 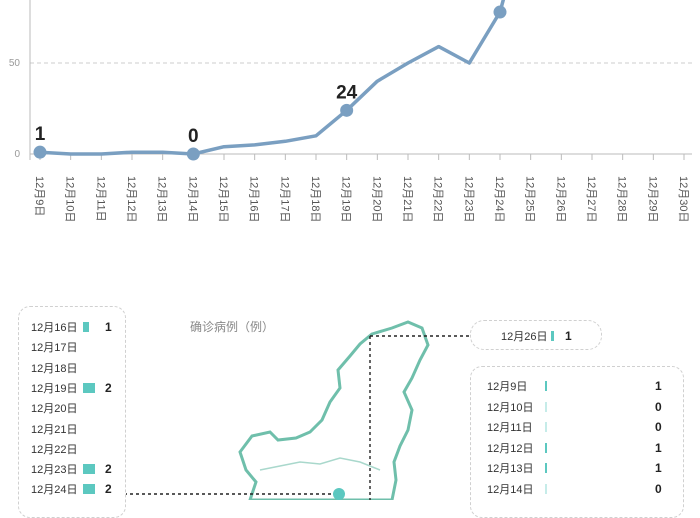 What do you see at coordinates (131, 199) in the screenshot?
I see `x-tick-label: 12月12日` at bounding box center [131, 199].